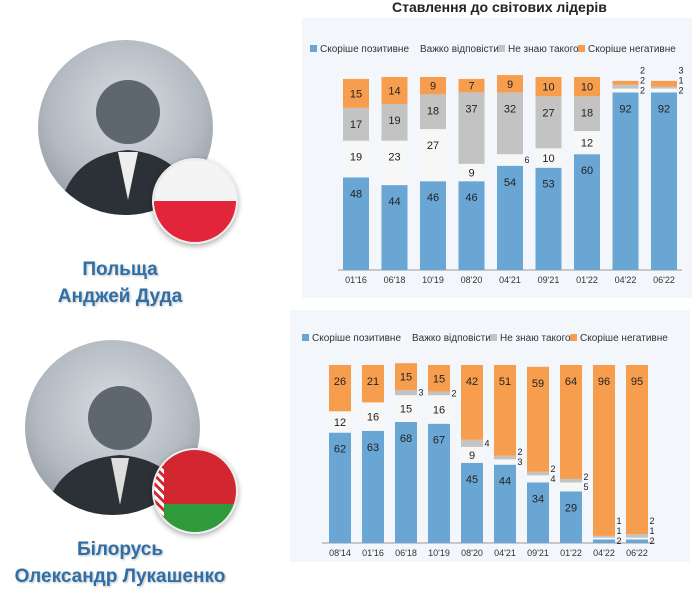  What do you see at coordinates (527, 160) in the screenshot?
I see `data-label-small: 6` at bounding box center [527, 160].